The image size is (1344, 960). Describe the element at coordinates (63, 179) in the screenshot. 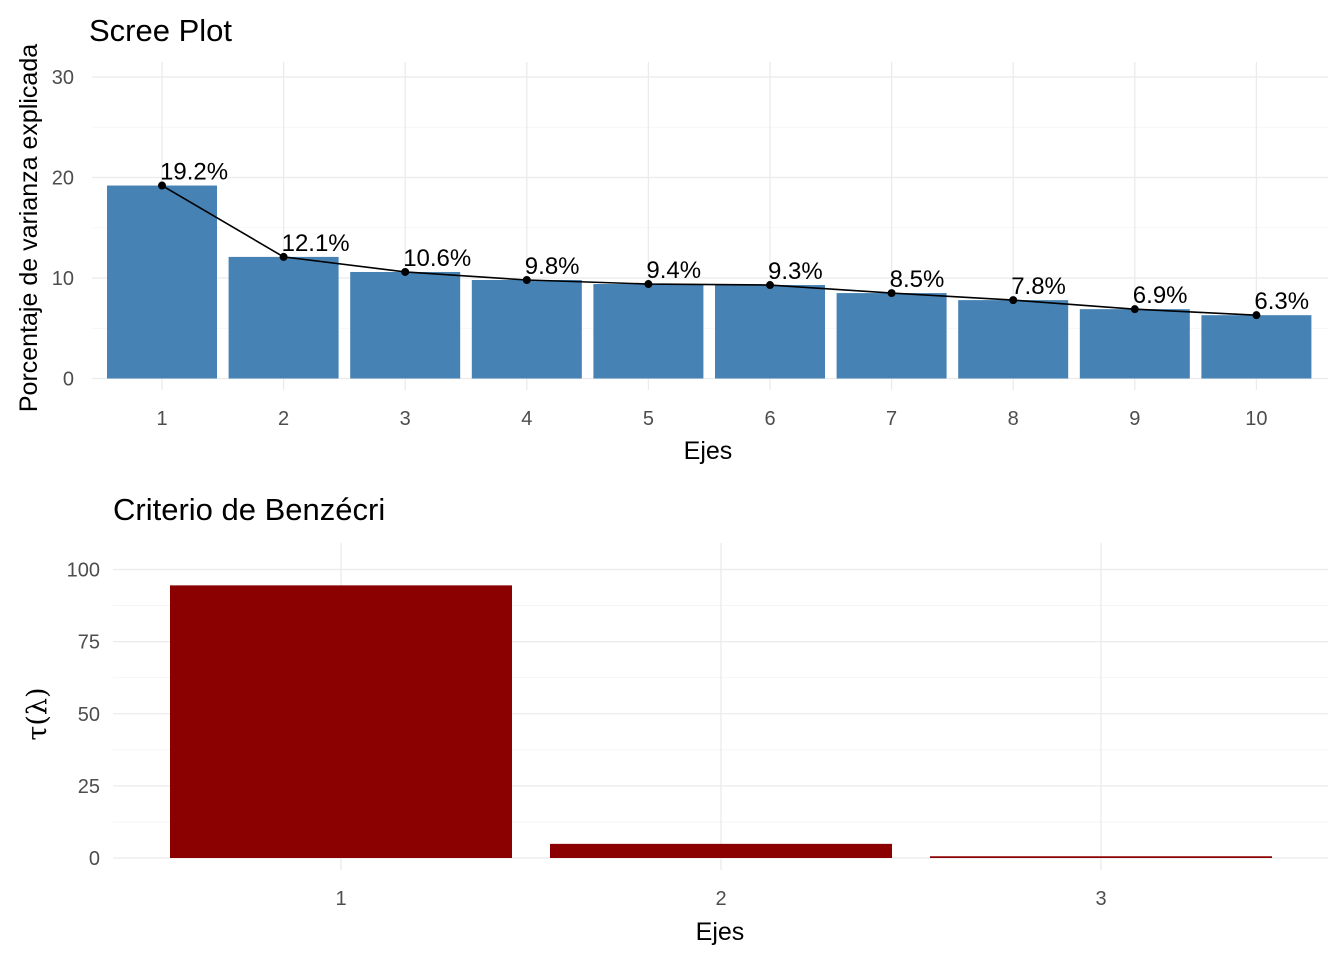

I see `scree-y-tick-label: 20` at that location.